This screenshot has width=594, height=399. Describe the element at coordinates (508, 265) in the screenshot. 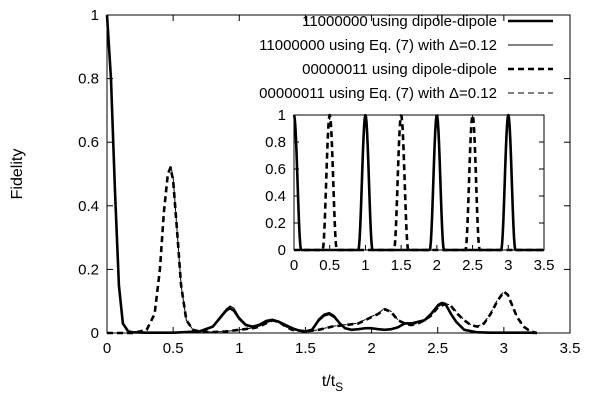

I see `inset-x-tick-label: 3` at that location.